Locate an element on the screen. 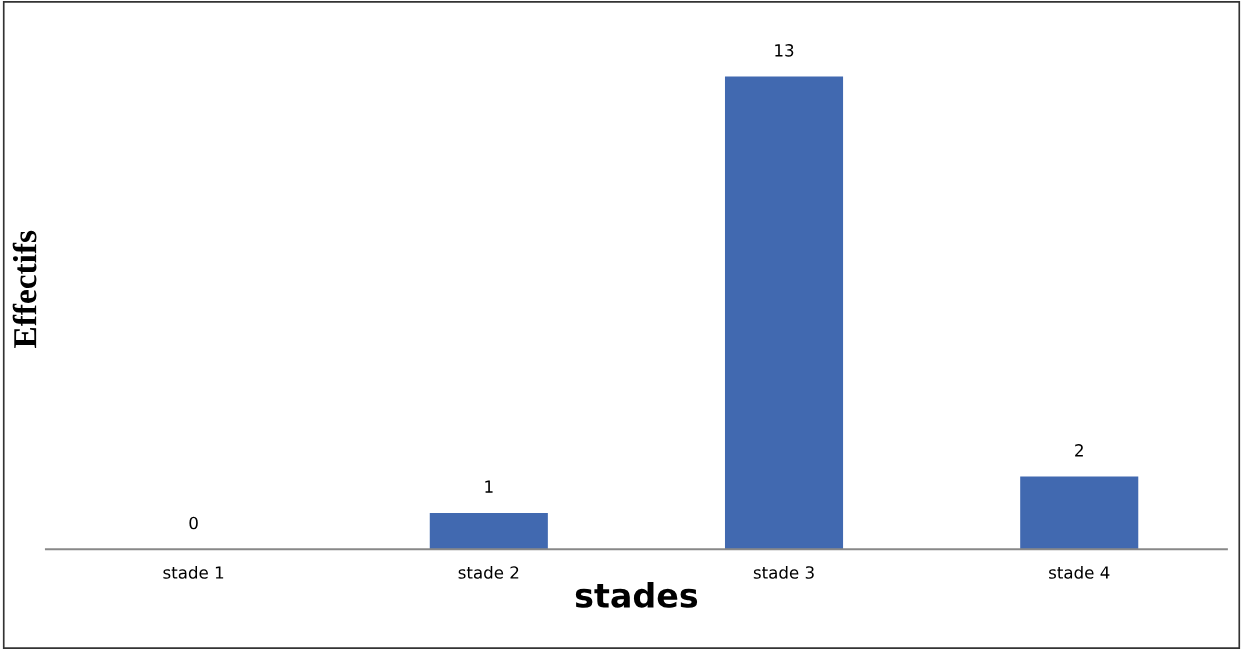  x-tick-label: stade 4 is located at coordinates (1079, 572).